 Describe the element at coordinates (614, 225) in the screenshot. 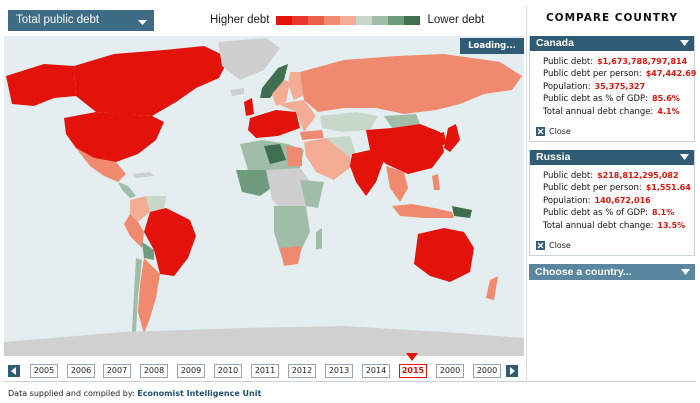

I see `stat-row: Total annual debt change: 13.5%` at that location.